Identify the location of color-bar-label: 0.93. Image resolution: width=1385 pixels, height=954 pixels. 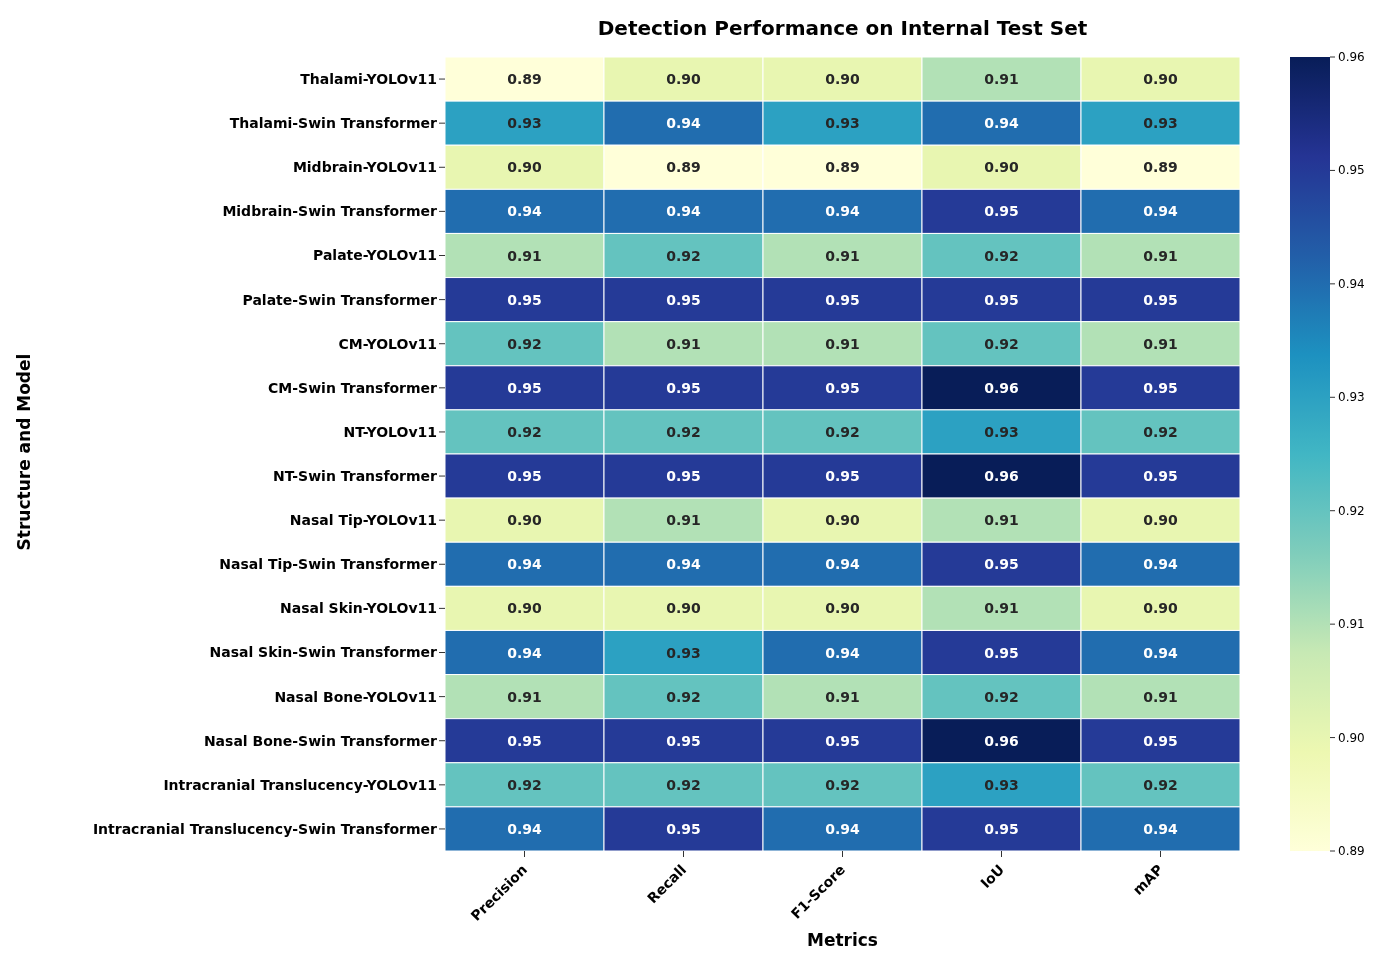
(1351, 397).